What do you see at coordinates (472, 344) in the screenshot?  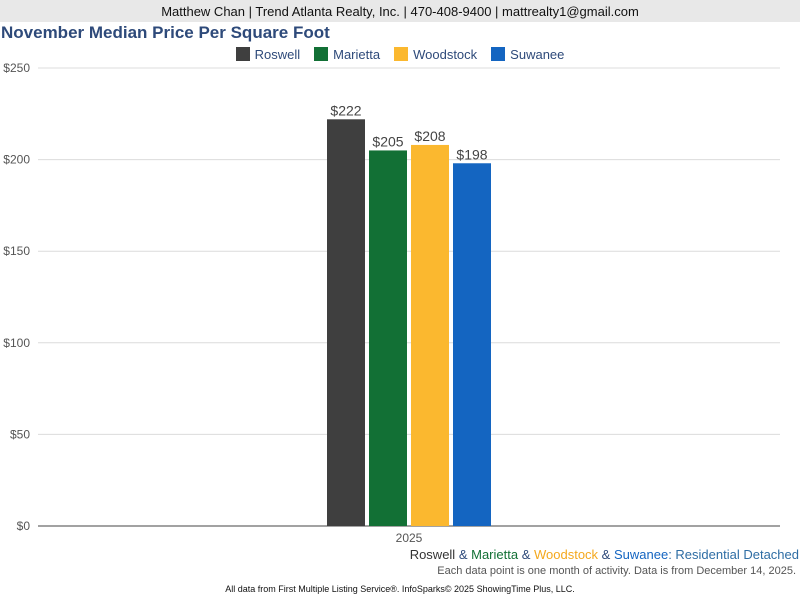 I see `bar-suwanee` at bounding box center [472, 344].